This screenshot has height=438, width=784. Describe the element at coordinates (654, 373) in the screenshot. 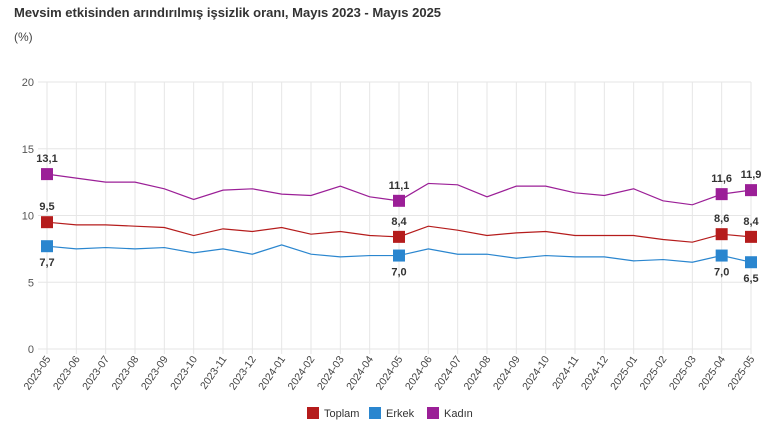

I see `x-tick-label: 2025-02` at that location.